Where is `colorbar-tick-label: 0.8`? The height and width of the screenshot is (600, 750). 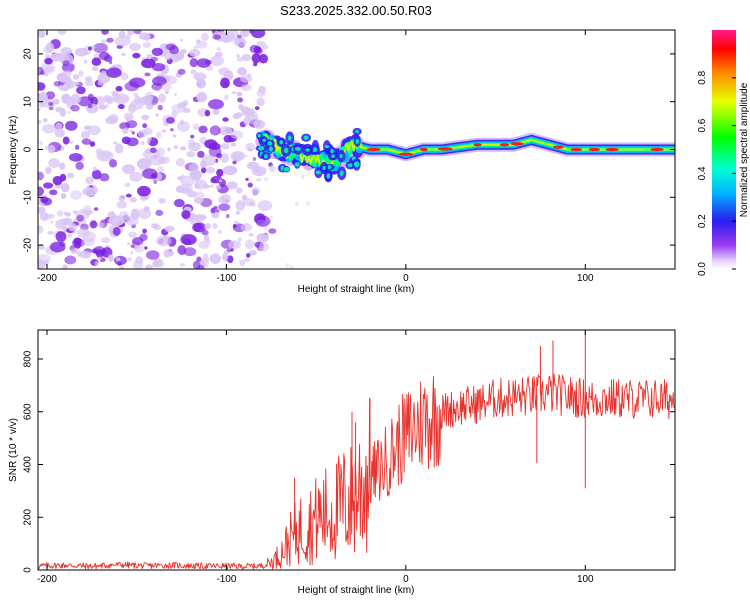 colorbar-tick-label: 0.8 is located at coordinates (702, 77).